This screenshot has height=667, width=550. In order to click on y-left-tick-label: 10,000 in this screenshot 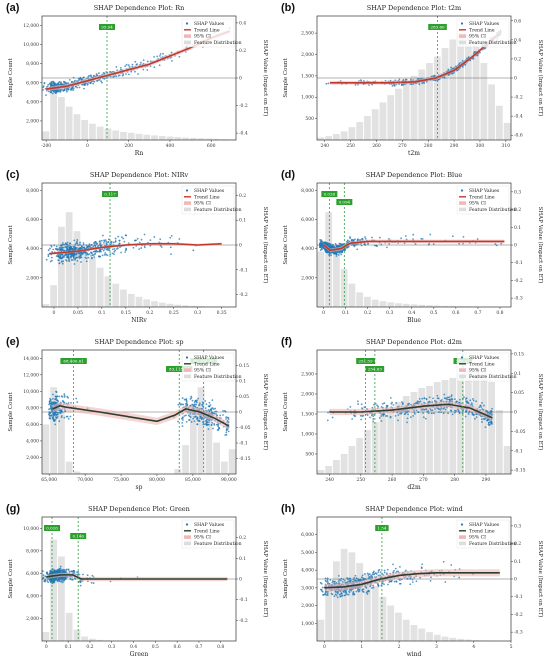, I will do `click(31, 45)`.